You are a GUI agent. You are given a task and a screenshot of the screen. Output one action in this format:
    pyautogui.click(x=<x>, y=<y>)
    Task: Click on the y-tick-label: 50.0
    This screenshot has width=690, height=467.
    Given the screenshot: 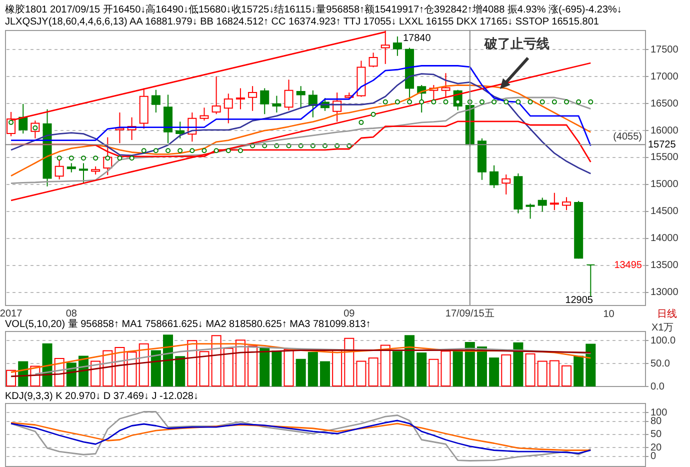 What is the action you would take?
    pyautogui.click(x=660, y=364)
    